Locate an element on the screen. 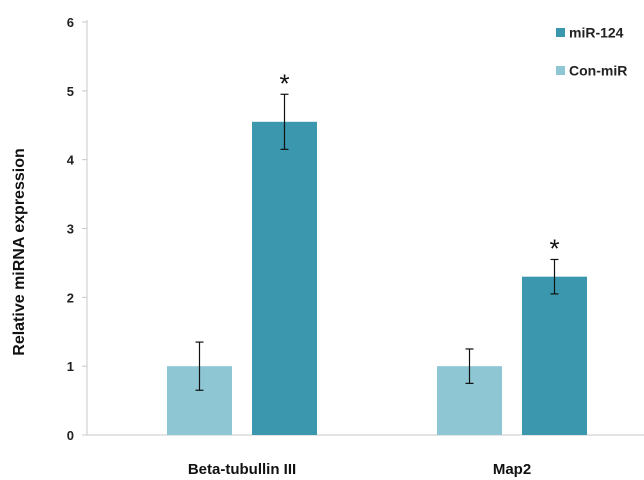  y-tick-label: 5 is located at coordinates (70, 91).